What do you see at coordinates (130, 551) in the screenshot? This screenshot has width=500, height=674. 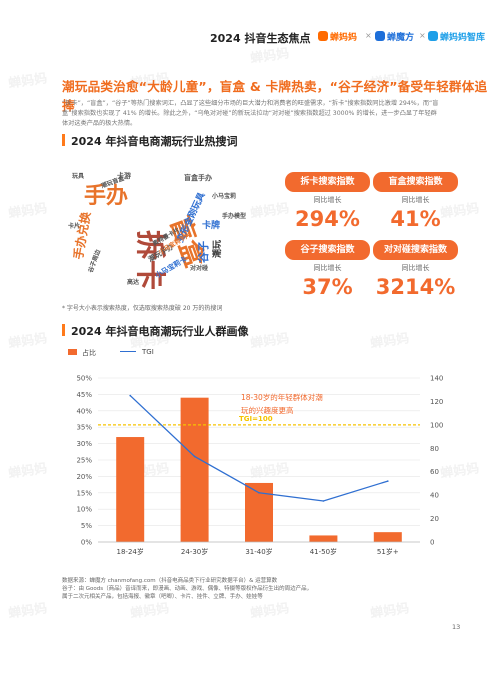 I see `x-tick-label: 18-24岁` at bounding box center [130, 551].